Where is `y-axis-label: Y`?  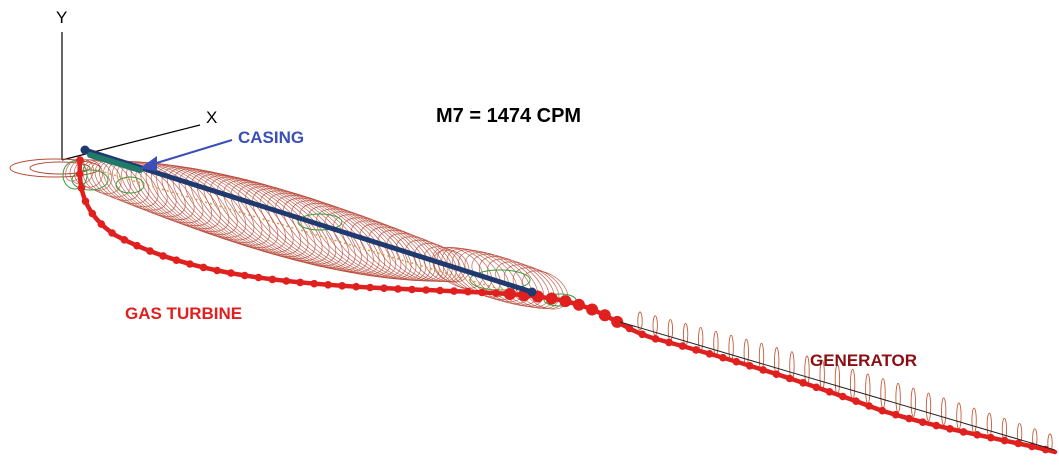
y-axis-label: Y is located at coordinates (62, 17).